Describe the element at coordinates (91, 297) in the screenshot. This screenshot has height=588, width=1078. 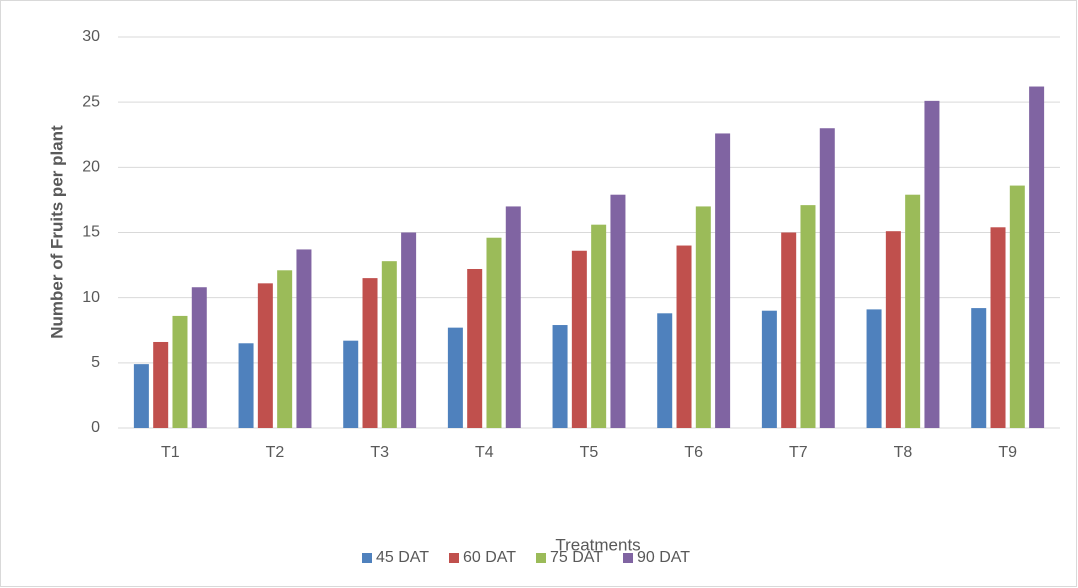
I see `y-tick-label: 10` at that location.